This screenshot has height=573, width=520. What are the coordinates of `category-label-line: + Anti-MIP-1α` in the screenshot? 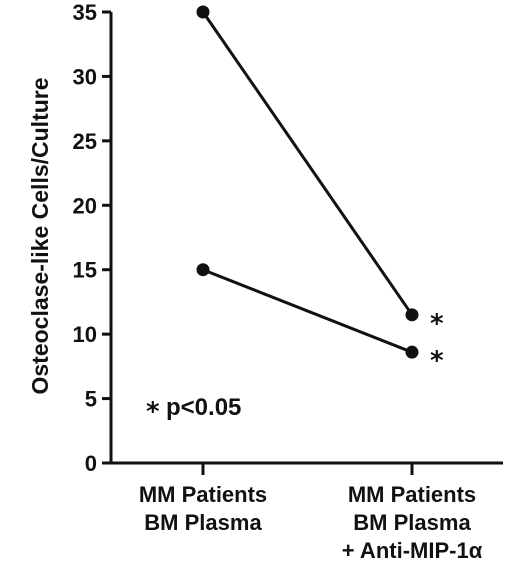 It's located at (412, 550).